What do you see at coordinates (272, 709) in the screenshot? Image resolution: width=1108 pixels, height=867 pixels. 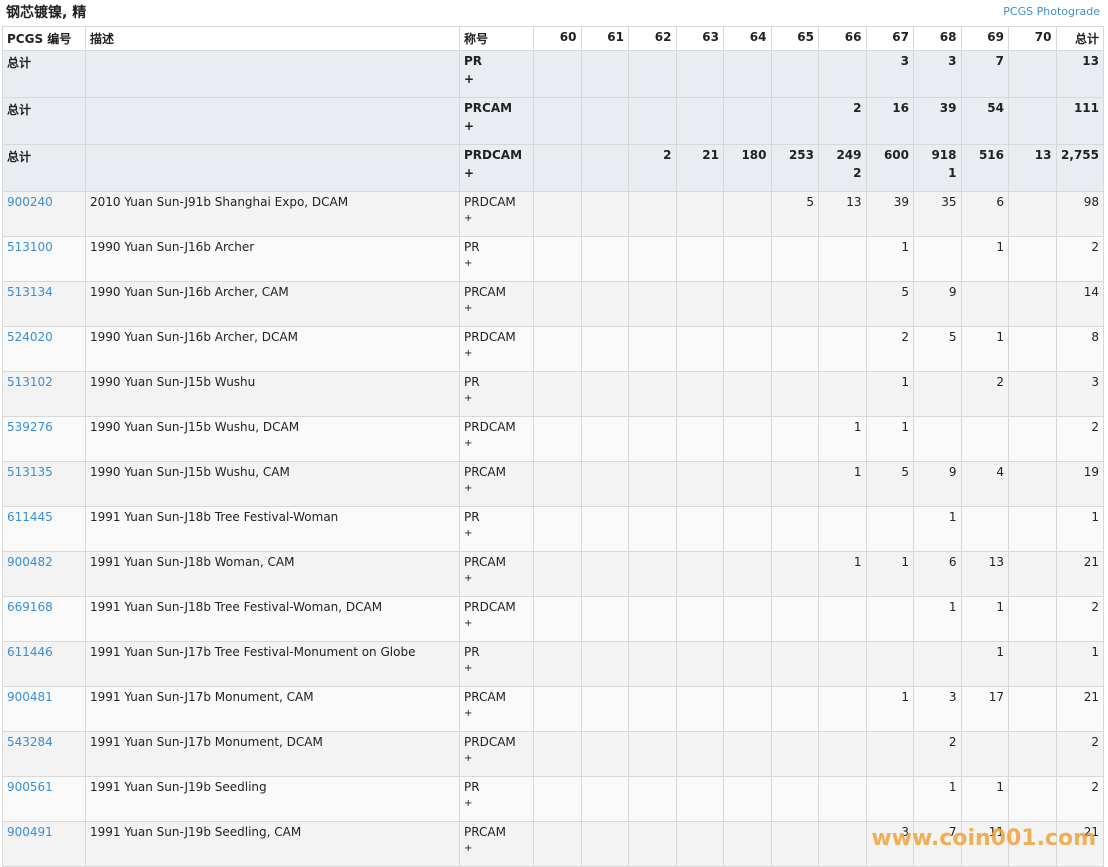 I see `description-cell: 1991 Yuan Sun-J17b Monument, CAM` at bounding box center [272, 709].